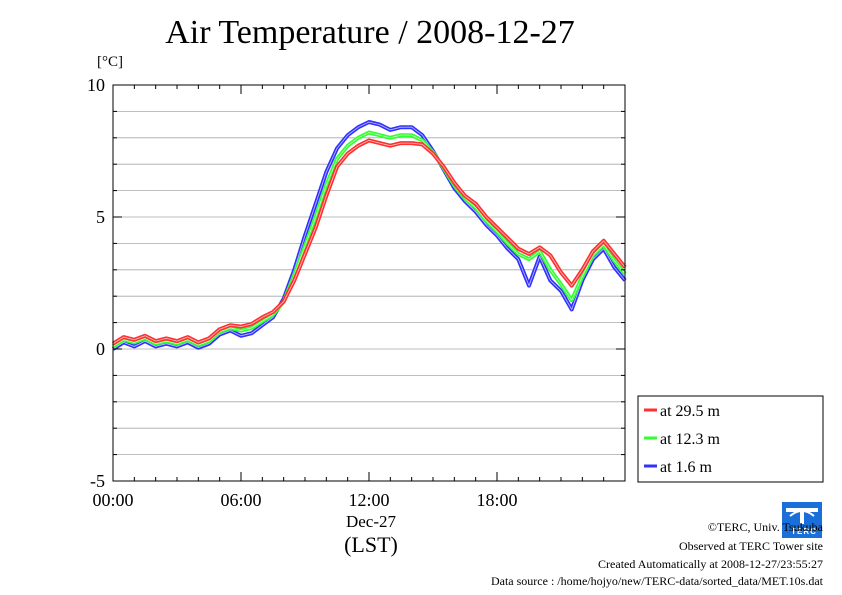 This screenshot has width=842, height=595. Describe the element at coordinates (371, 544) in the screenshot. I see `x-axis-label: (LST)` at that location.